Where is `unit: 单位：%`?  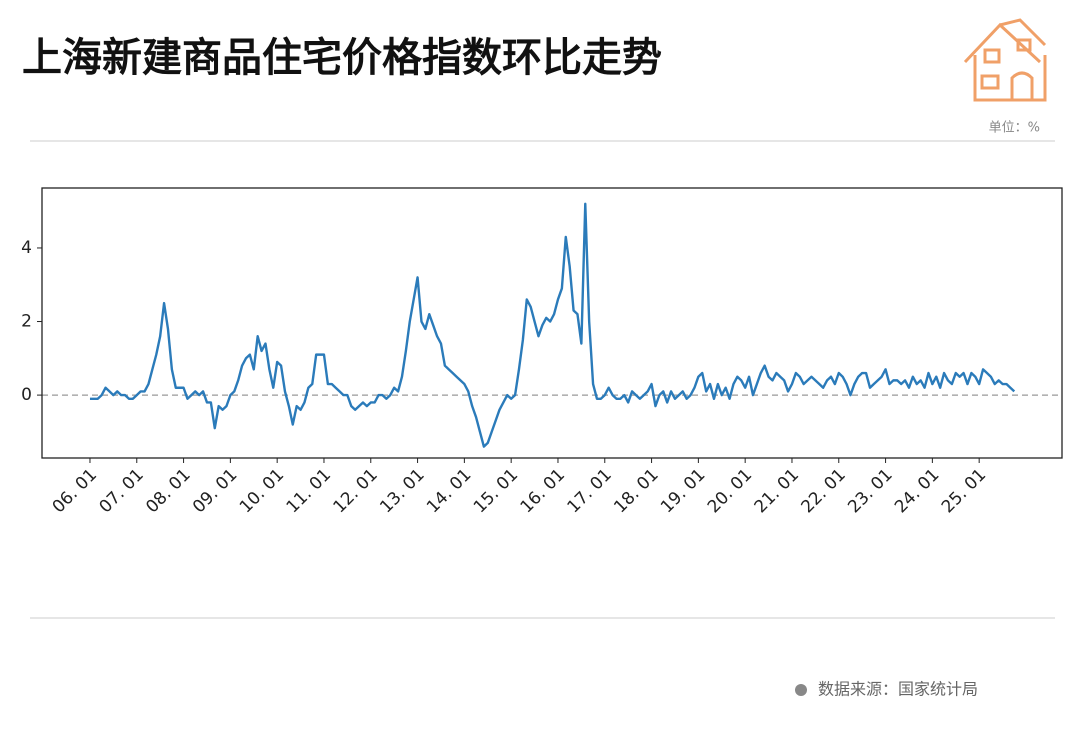
unit: 单位：% is located at coordinates (1014, 128).